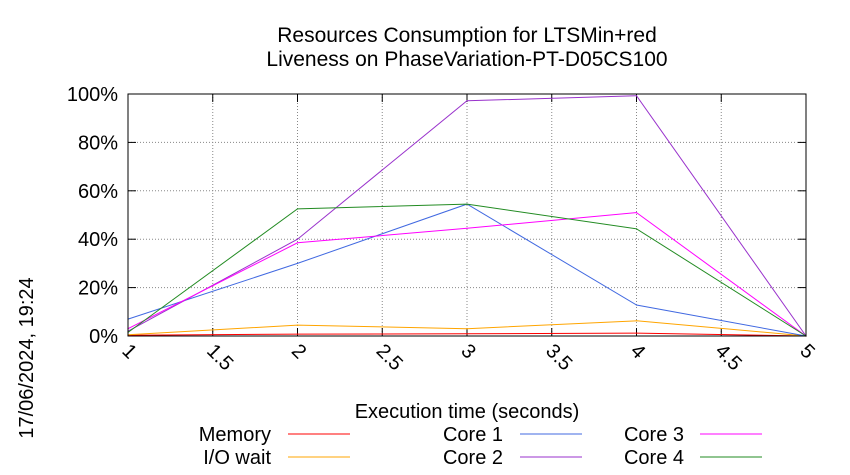 This screenshot has height=475, width=850. Describe the element at coordinates (98, 192) in the screenshot. I see `y-tick-label: 60%` at that location.